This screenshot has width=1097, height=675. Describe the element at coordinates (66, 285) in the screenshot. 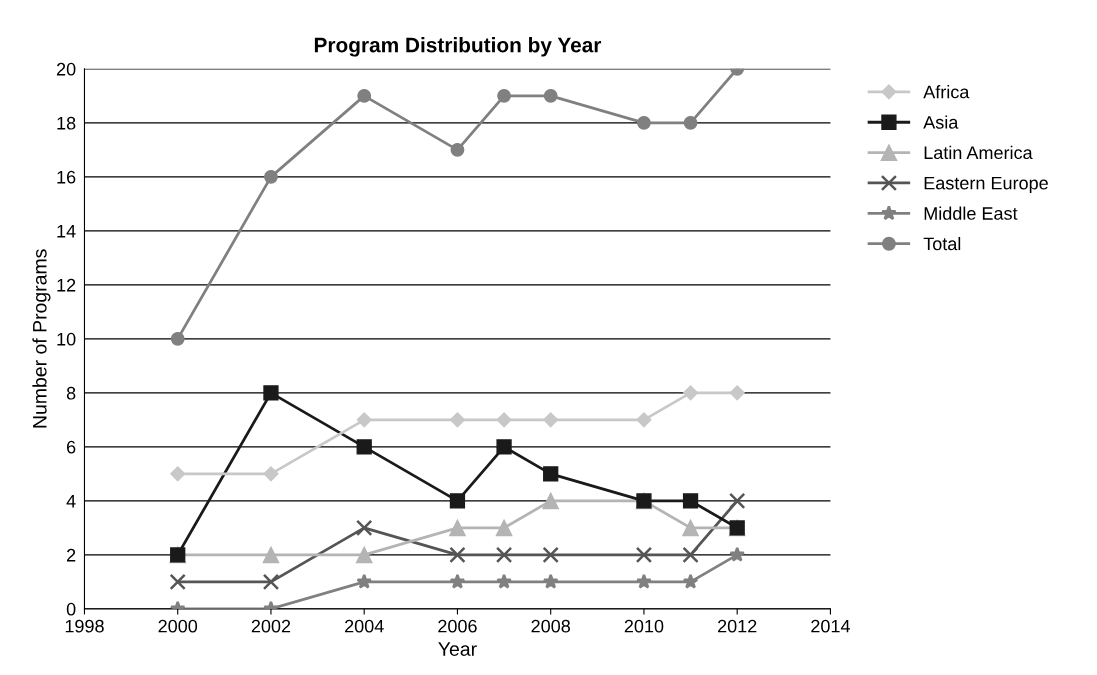

I see `y-tick-label: 12` at that location.